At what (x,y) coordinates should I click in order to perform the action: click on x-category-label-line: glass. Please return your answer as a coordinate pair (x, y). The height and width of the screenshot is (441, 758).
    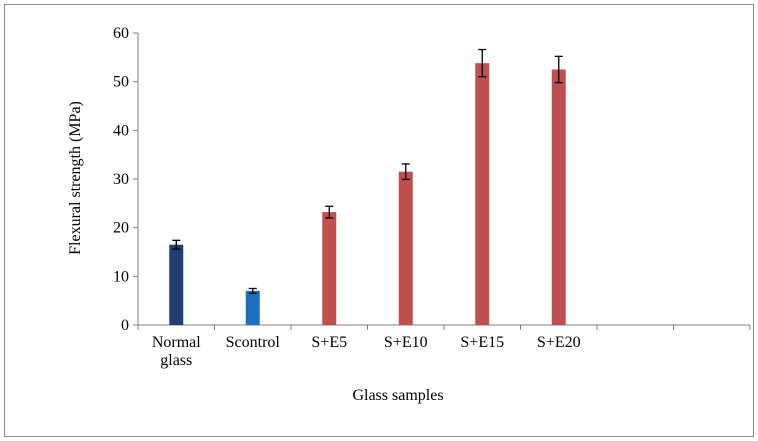
    Looking at the image, I should click on (176, 360).